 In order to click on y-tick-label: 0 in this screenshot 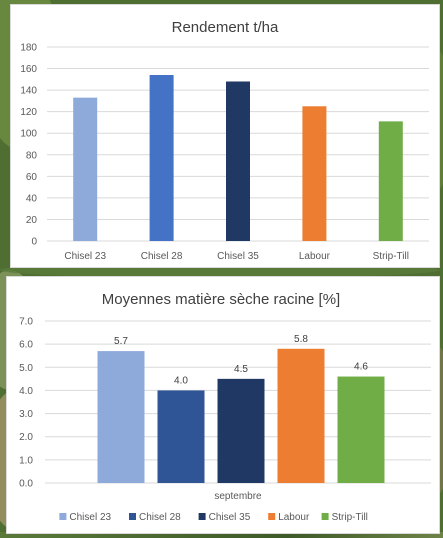, I will do `click(34, 242)`.